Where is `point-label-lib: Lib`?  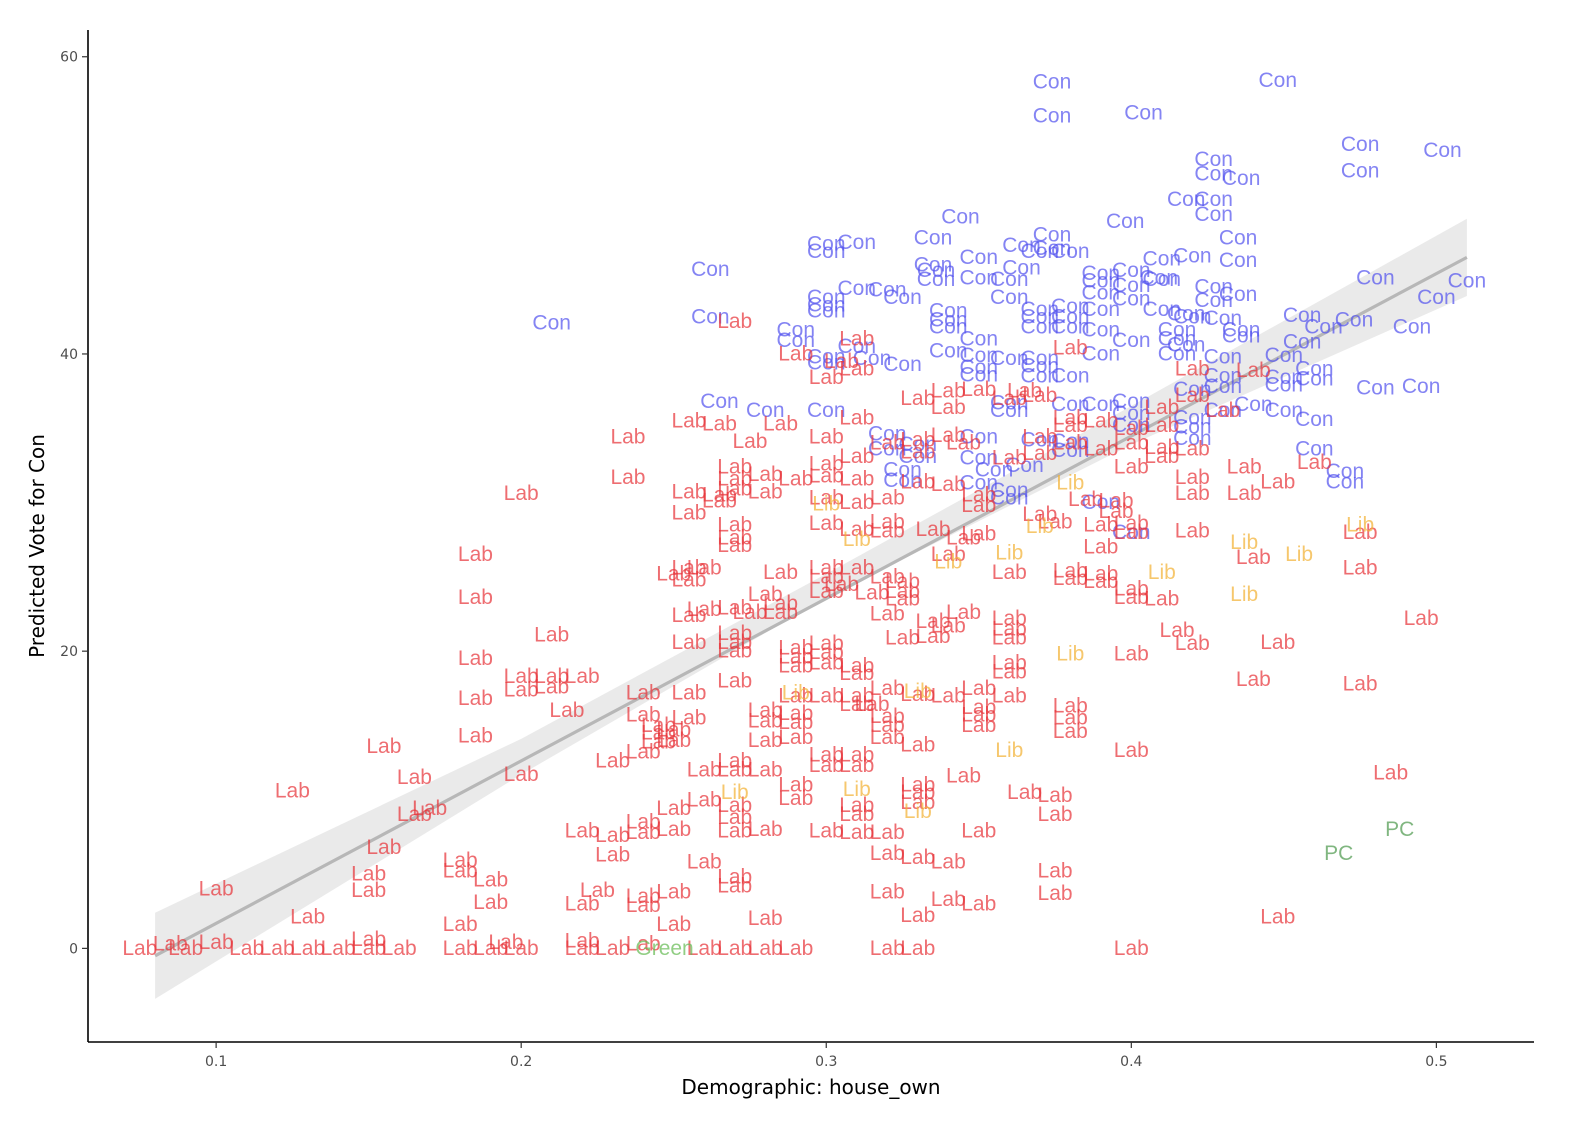 point-label-lib: Lib is located at coordinates (1244, 594).